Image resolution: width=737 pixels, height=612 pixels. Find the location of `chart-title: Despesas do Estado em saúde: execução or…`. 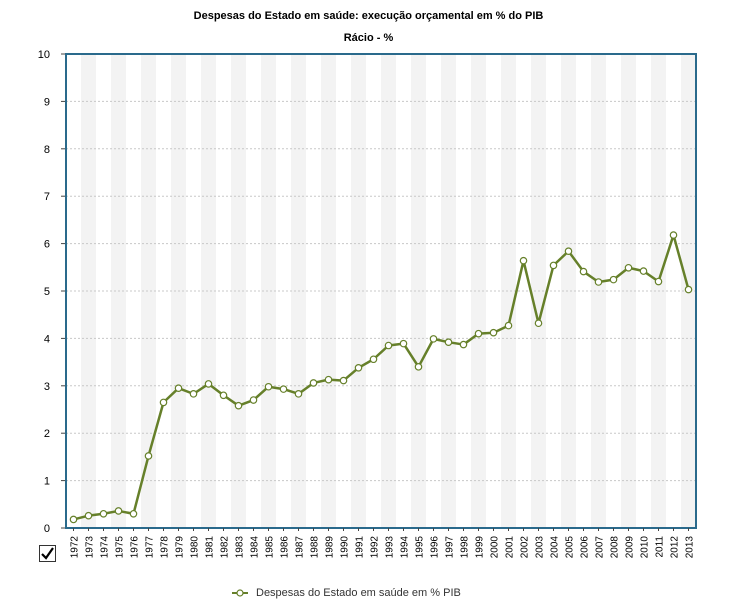

chart-title: Despesas do Estado em saúde: execução or… is located at coordinates (368, 16).